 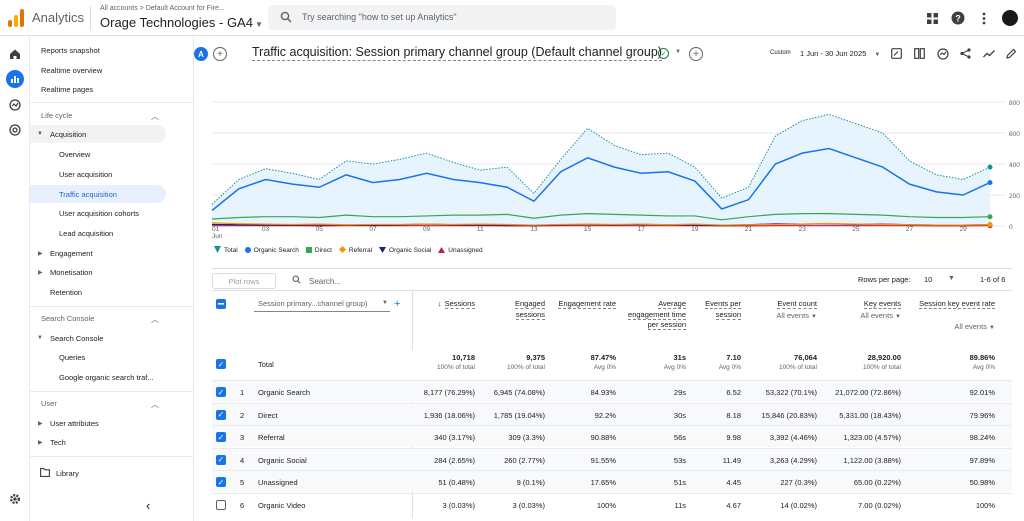 I want to click on legend-item: Direct, so click(x=318, y=250).